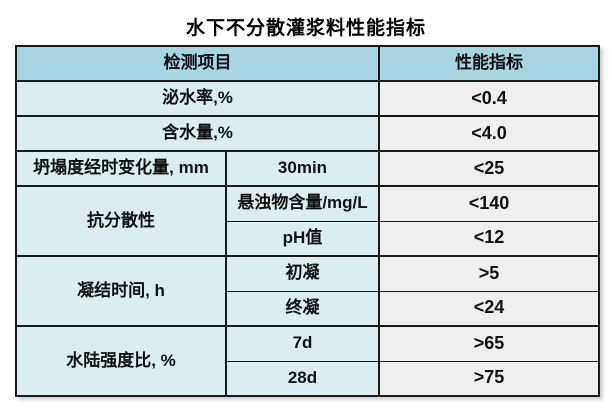  I want to click on table-row-setting-time-final: 终凝 <24, so click(308, 309).